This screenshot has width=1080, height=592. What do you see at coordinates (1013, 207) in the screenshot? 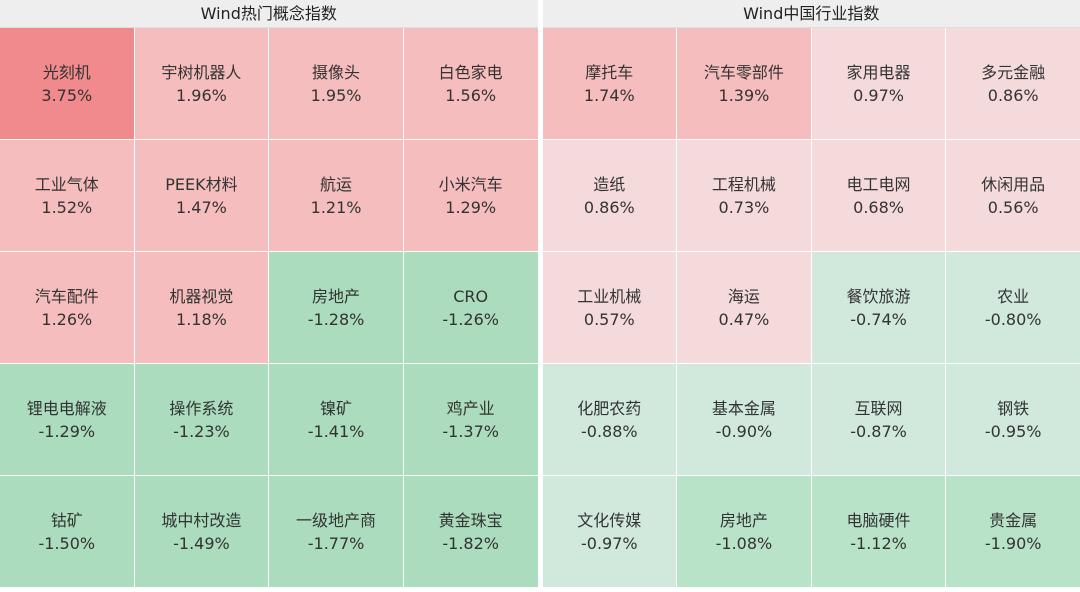
I see `cell-change: 0.56%` at bounding box center [1013, 207].